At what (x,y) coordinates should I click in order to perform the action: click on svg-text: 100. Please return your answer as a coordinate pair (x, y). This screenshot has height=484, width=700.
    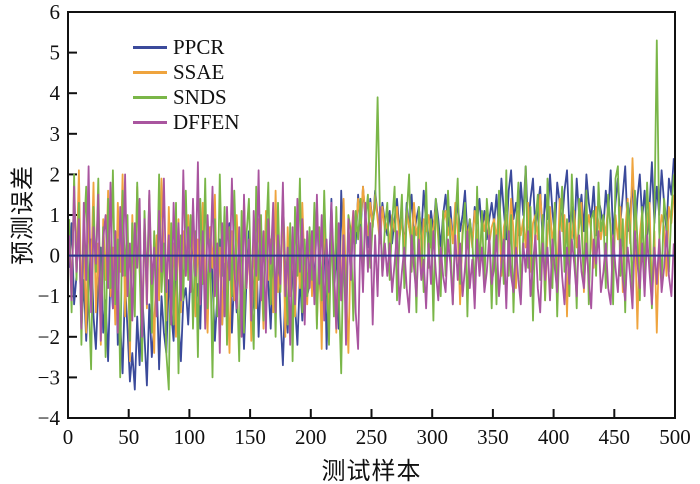
    Looking at the image, I should click on (190, 437).